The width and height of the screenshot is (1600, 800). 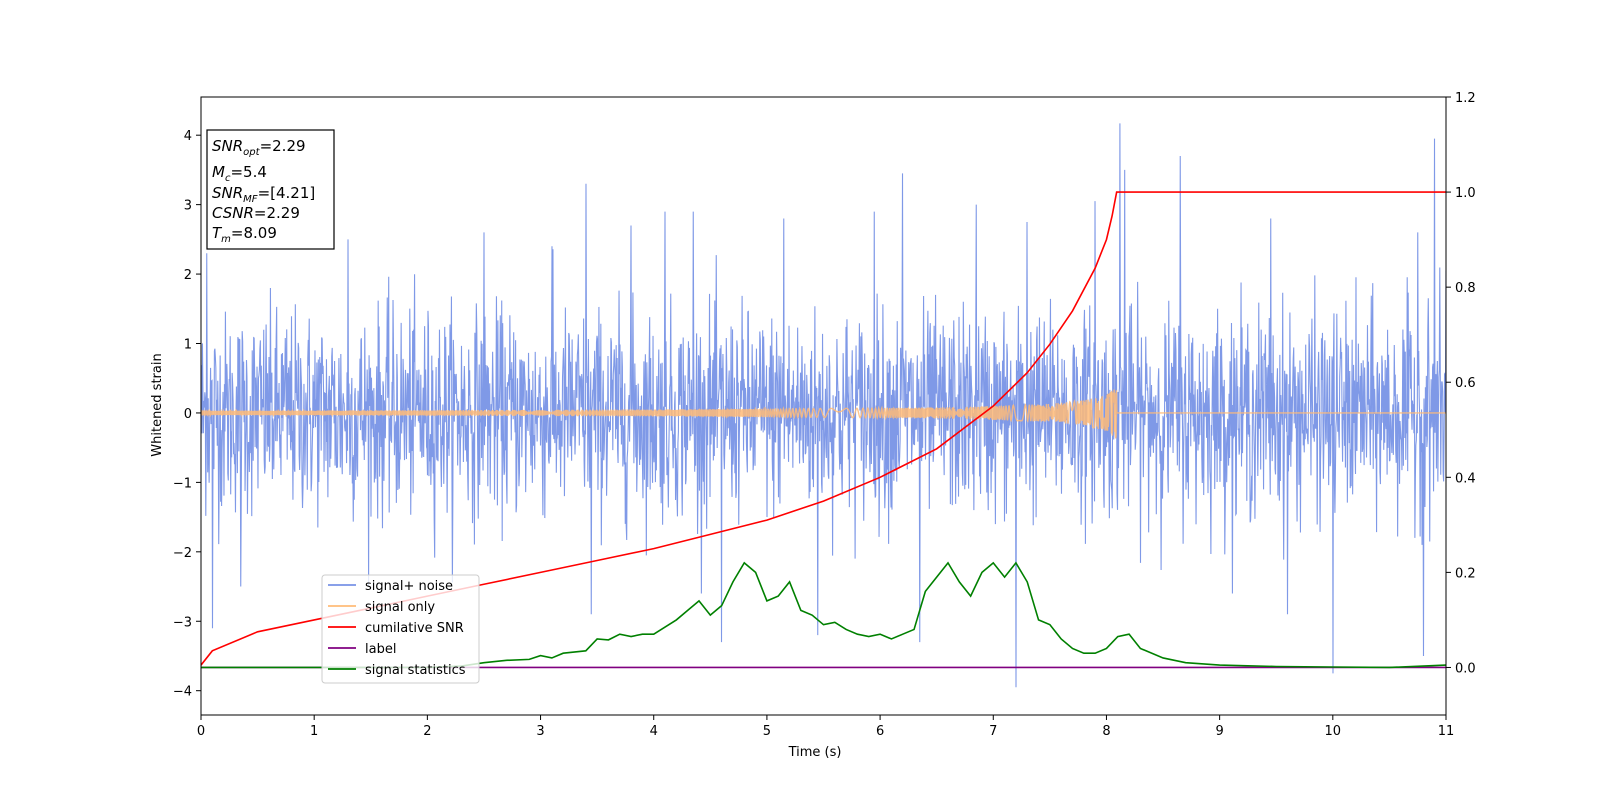 What do you see at coordinates (1465, 478) in the screenshot?
I see `y-right-tick-label: 0.4` at bounding box center [1465, 478].